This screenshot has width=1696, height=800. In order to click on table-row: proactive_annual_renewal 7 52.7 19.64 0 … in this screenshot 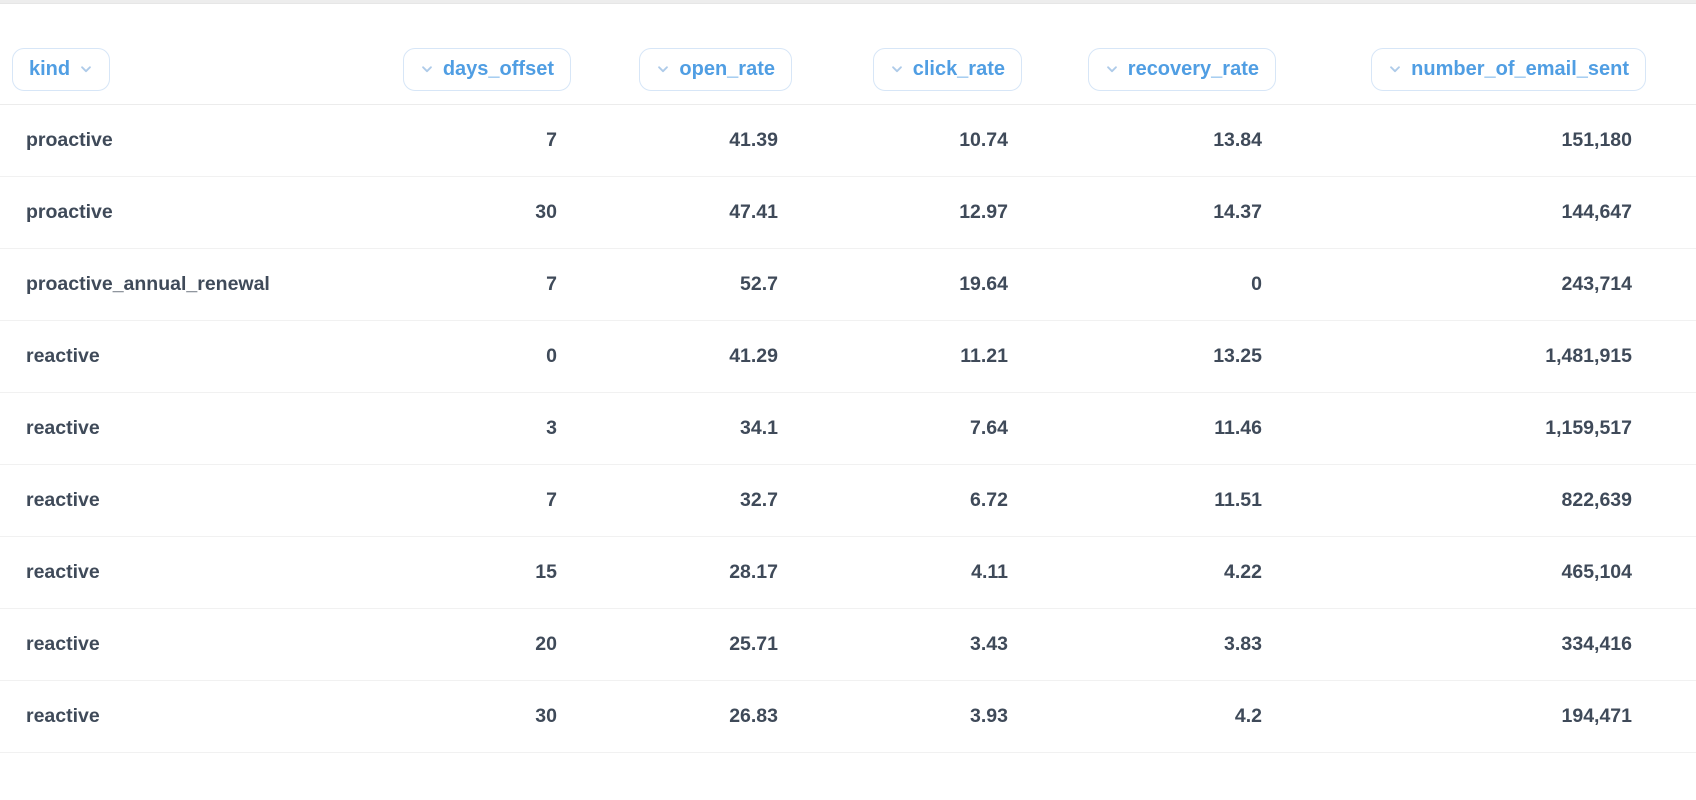, I will do `click(848, 284)`.